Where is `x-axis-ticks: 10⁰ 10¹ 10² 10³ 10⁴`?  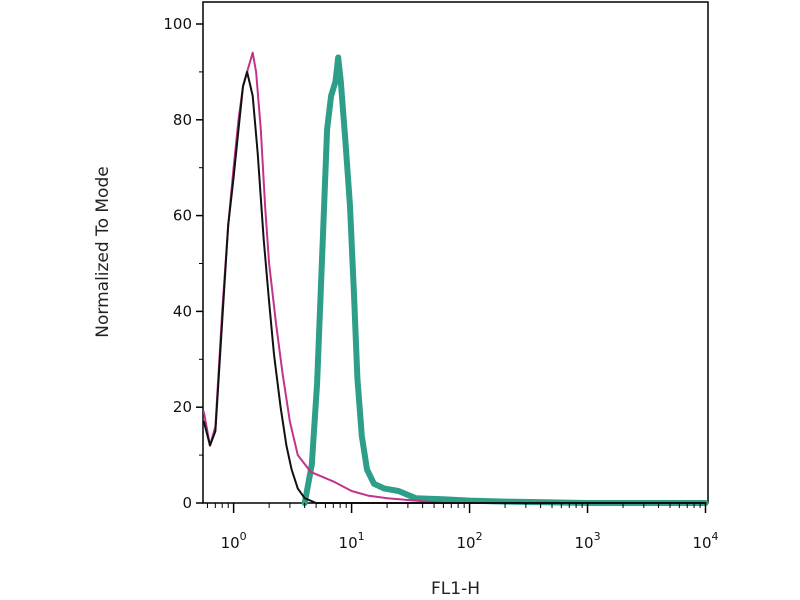 x-axis-ticks: 10⁰ 10¹ 10² 10³ 10⁴ is located at coordinates (462, 527).